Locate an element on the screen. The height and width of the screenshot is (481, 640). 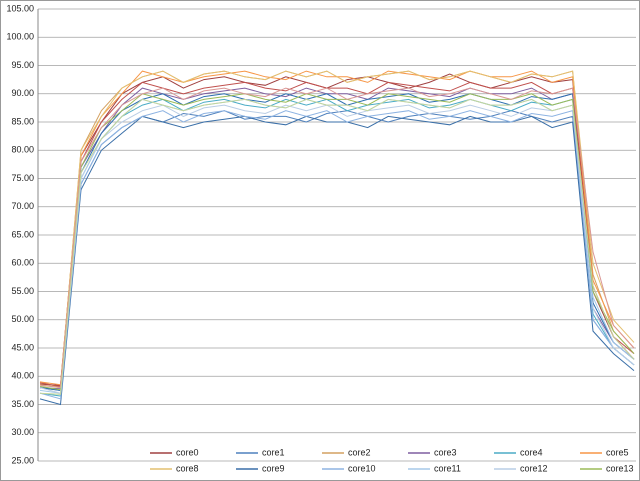
y-tick-label: 30.00 is located at coordinates (22, 432).